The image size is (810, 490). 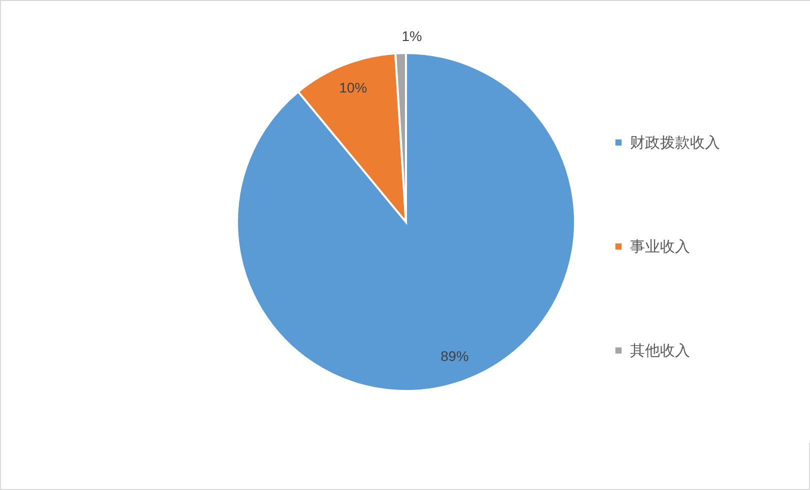 I want to click on data-label: 1%, so click(x=412, y=36).